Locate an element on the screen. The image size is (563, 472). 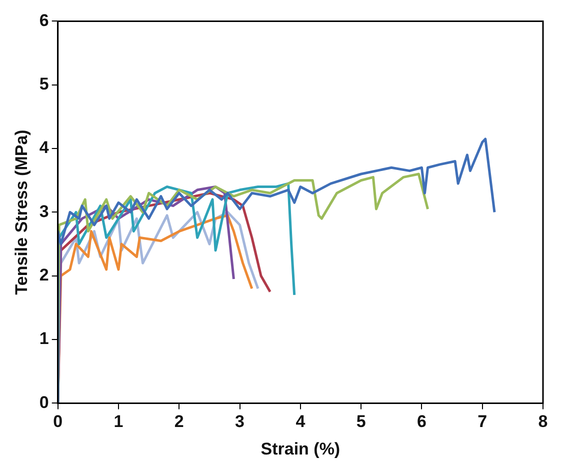
y-tick-label: 2 is located at coordinates (44, 275).